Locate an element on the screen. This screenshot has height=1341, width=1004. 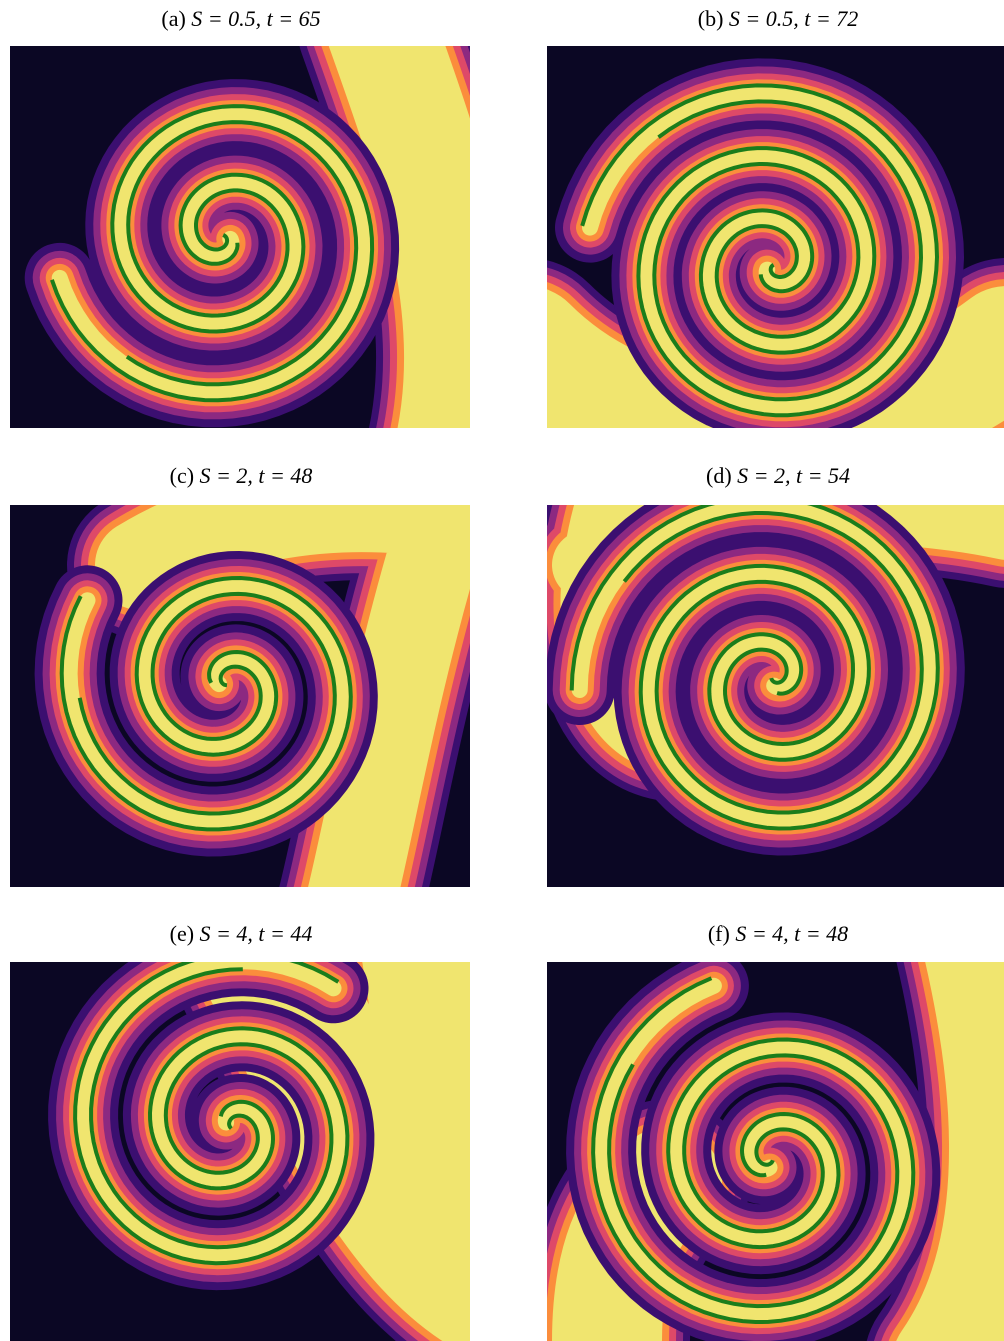
caption: (f) S = 4, t = 48 is located at coordinates (775, 934).